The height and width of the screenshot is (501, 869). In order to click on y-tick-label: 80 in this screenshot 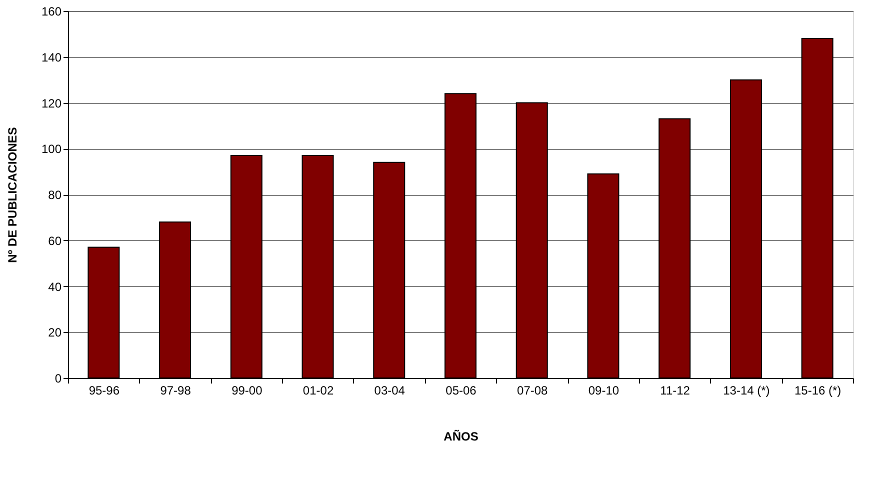, I will do `click(55, 195)`.